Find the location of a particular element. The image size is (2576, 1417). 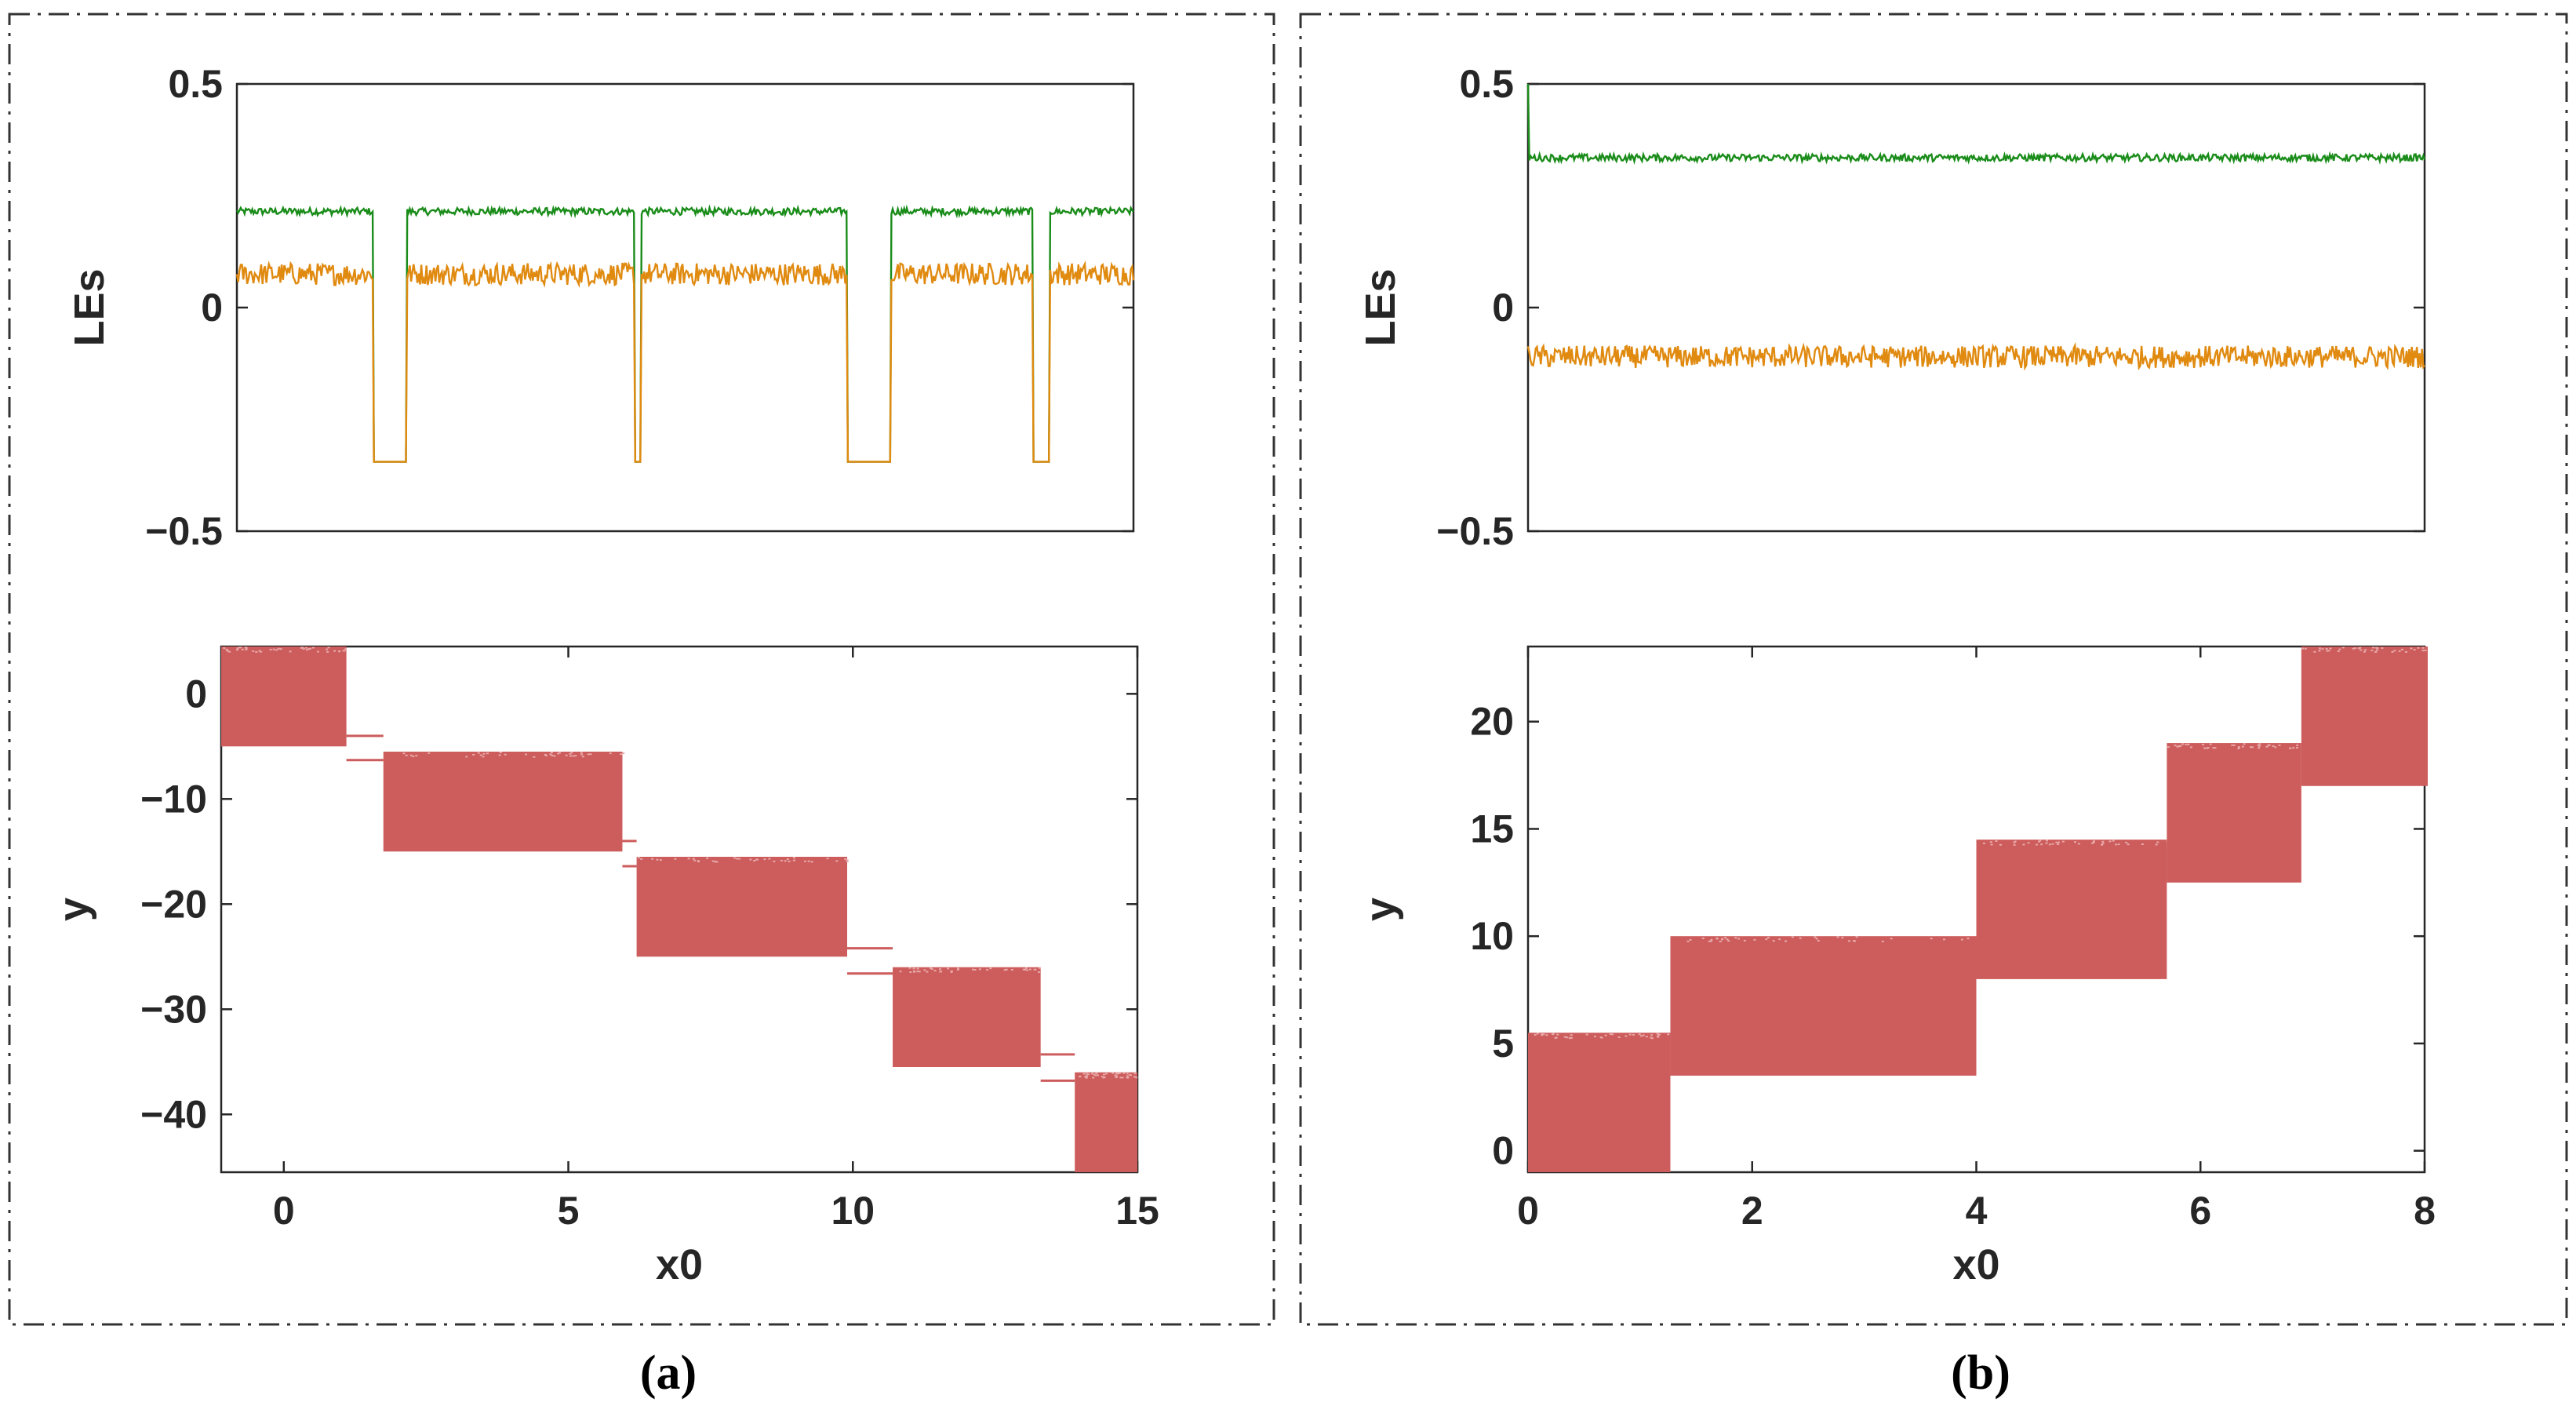

panel-b-bottom-attractor-points is located at coordinates (1978, 909).